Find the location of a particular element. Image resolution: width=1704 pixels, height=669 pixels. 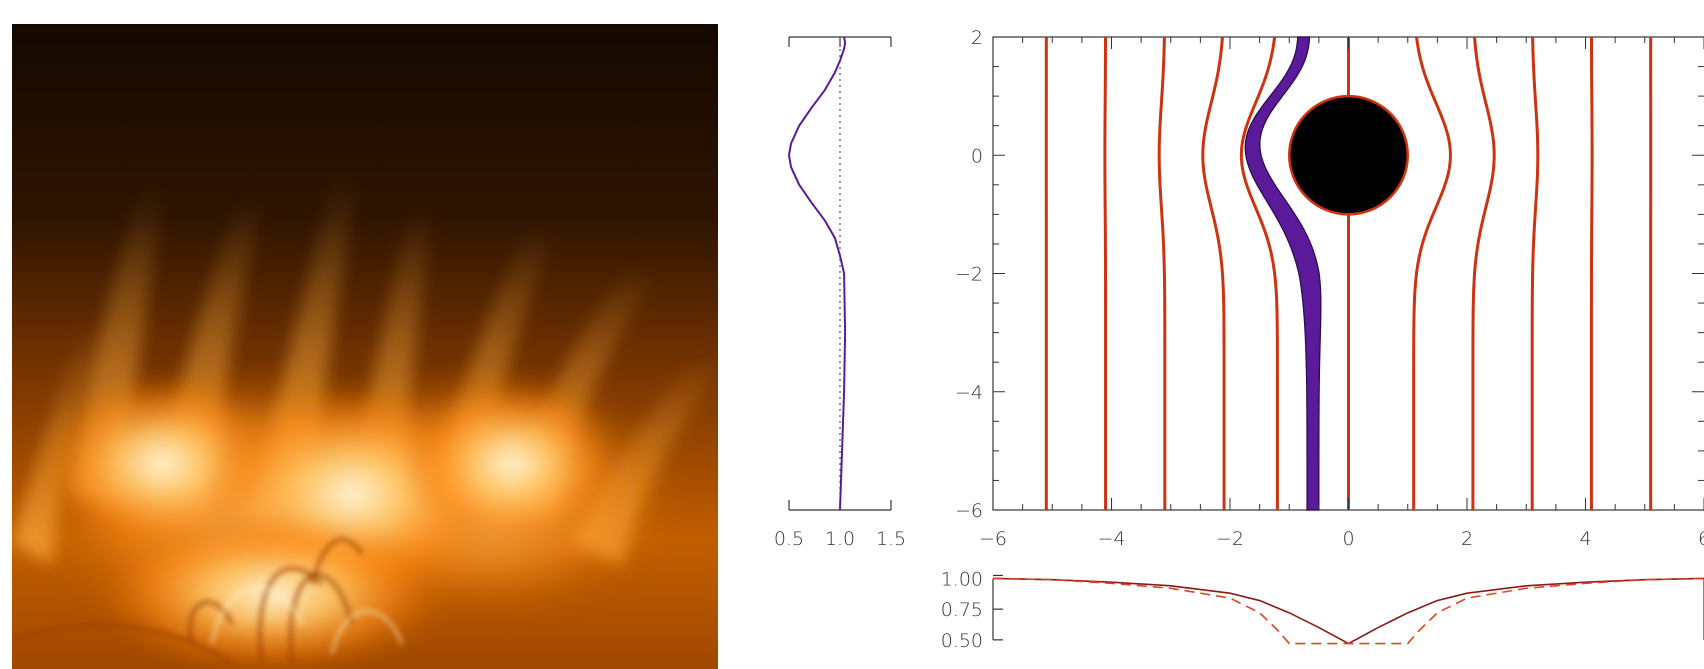

bottom-profile-dashed-curve is located at coordinates (1348, 611).